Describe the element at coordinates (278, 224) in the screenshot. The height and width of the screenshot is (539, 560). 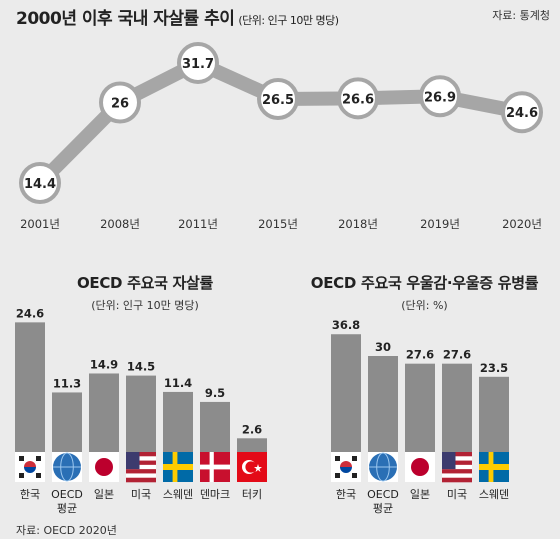
I see `x-tick-label: 2015년` at that location.